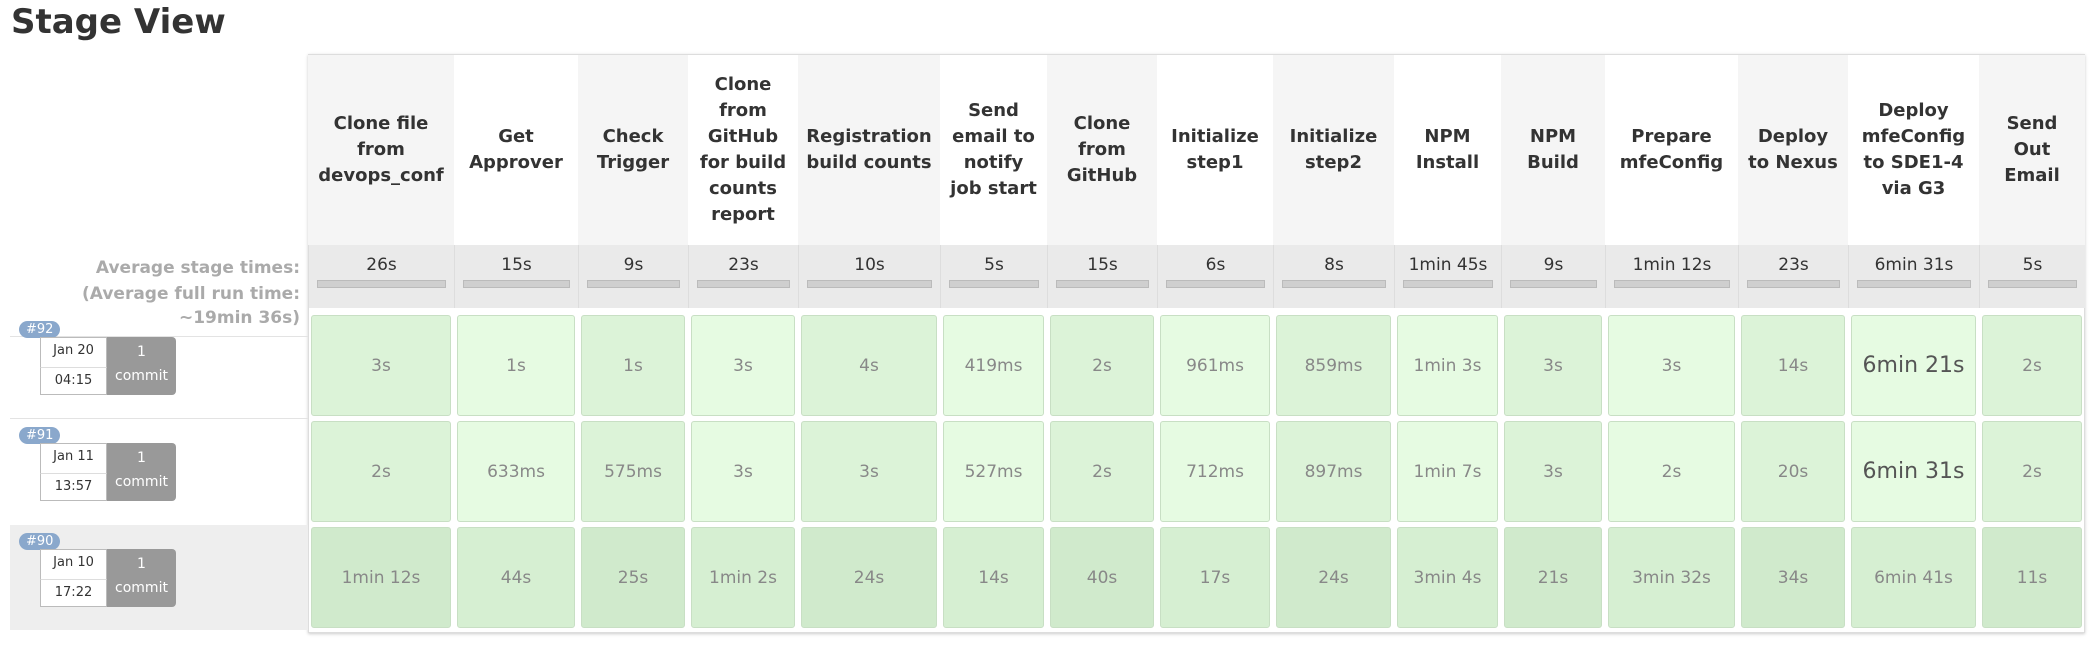 The height and width of the screenshot is (649, 2100). What do you see at coordinates (633, 150) in the screenshot?
I see `stage-header: Check Trigger` at bounding box center [633, 150].